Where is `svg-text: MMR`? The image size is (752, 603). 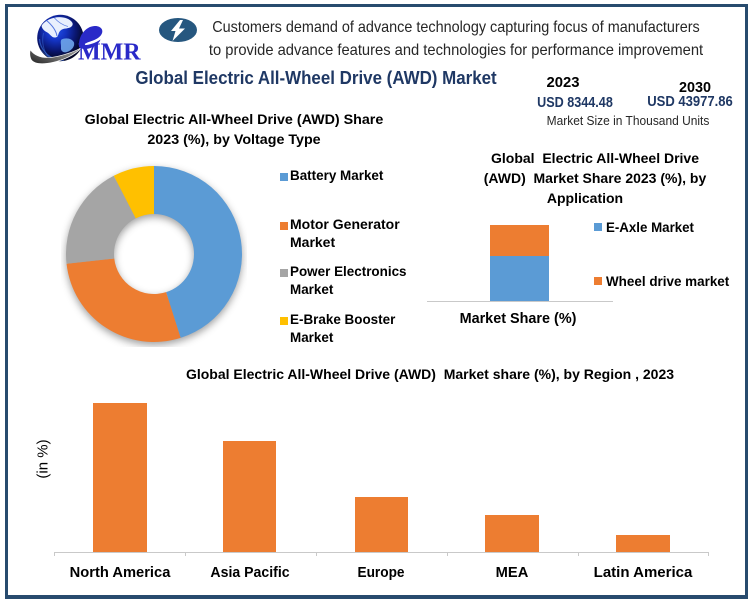 svg-text: MMR is located at coordinates (109, 53).